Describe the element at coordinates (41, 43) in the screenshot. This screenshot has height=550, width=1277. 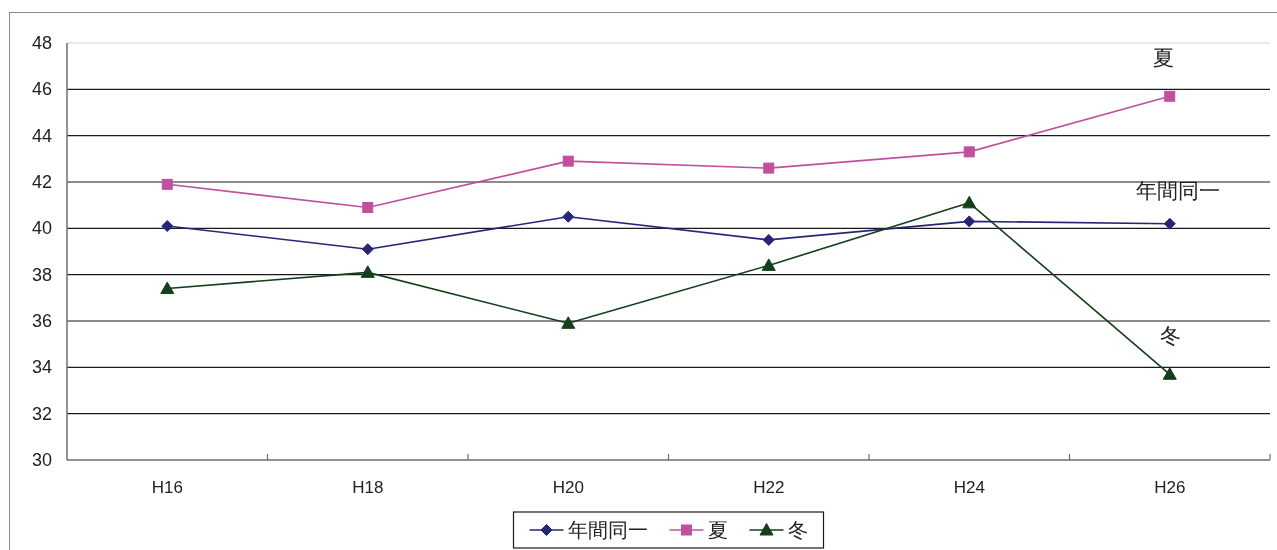
I see `y-tick-label: 48` at that location.